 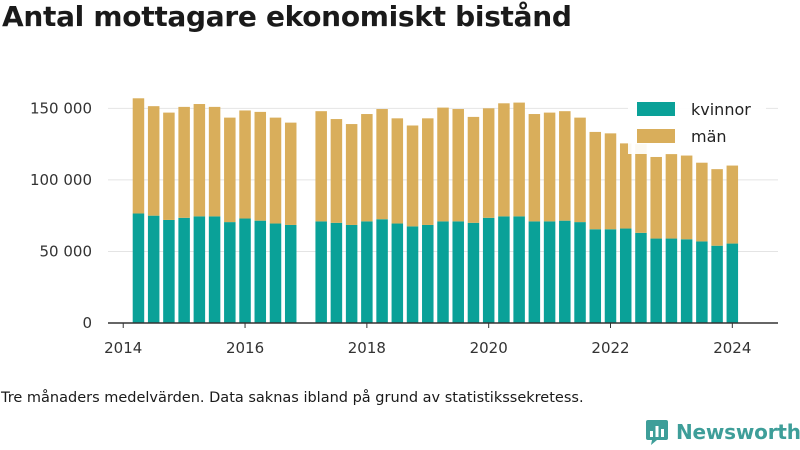 I want to click on speech-bubble-chart-icon, so click(x=657, y=432).